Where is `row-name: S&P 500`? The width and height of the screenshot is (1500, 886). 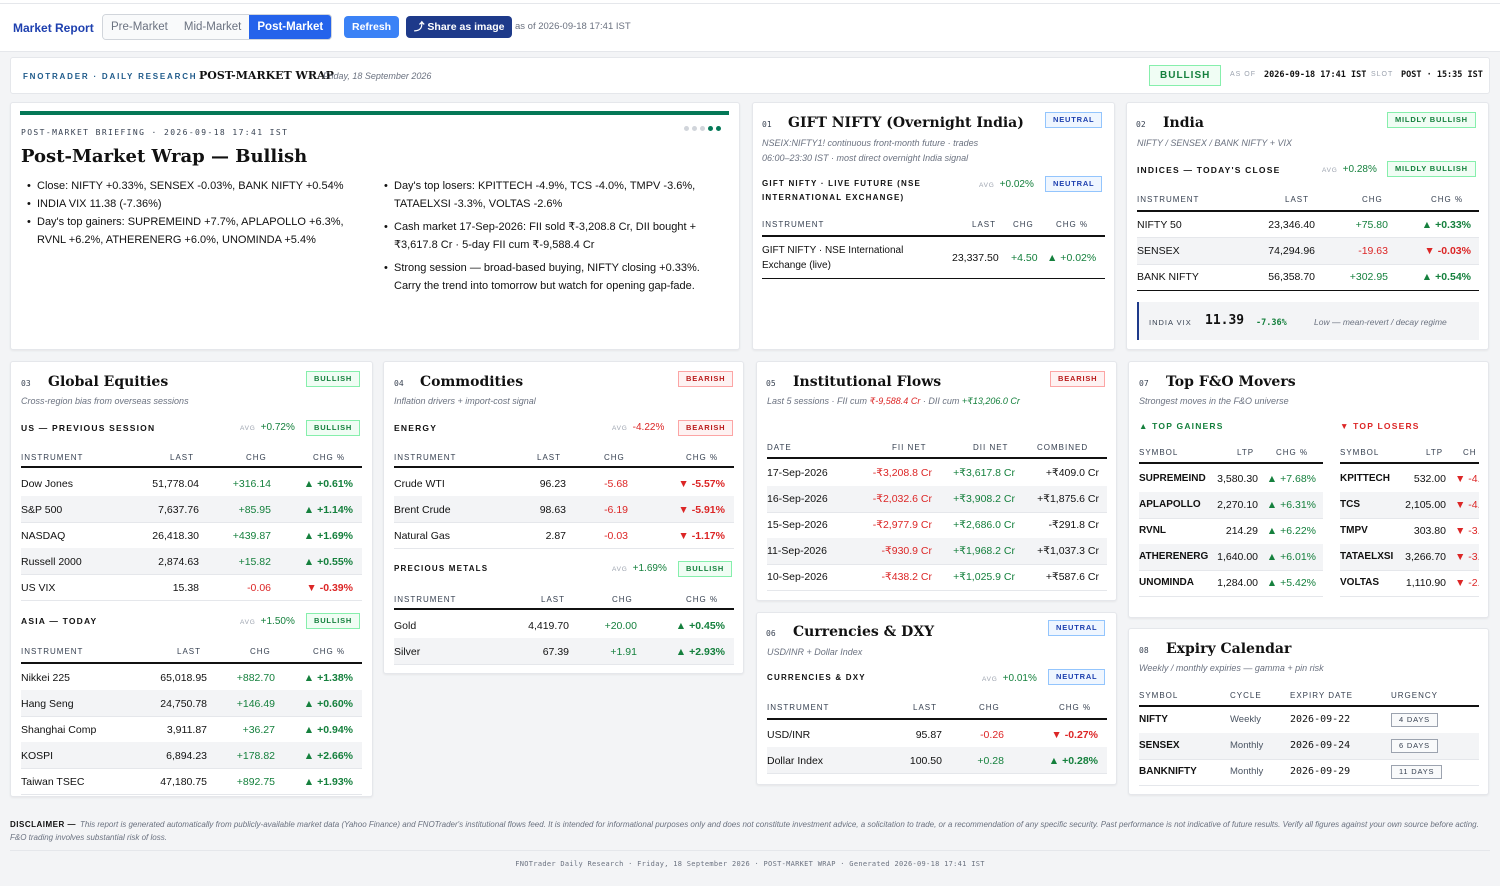
row-name: S&P 500 is located at coordinates (42, 510).